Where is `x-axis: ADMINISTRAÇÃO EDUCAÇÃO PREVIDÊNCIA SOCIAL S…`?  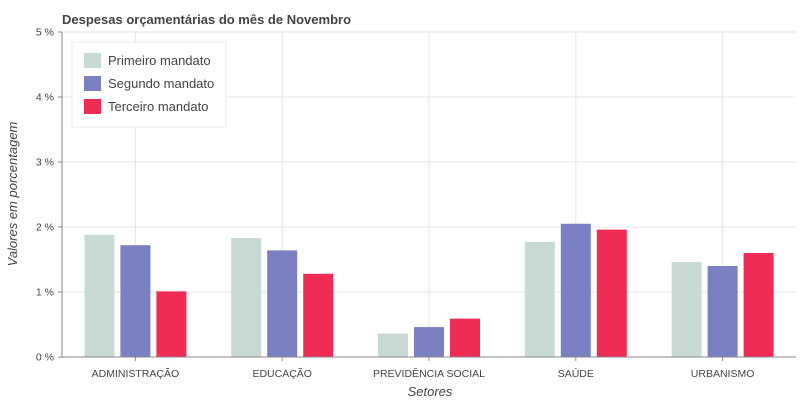
x-axis: ADMINISTRAÇÃO EDUCAÇÃO PREVIDÊNCIA SOCIAL S… is located at coordinates (429, 368).